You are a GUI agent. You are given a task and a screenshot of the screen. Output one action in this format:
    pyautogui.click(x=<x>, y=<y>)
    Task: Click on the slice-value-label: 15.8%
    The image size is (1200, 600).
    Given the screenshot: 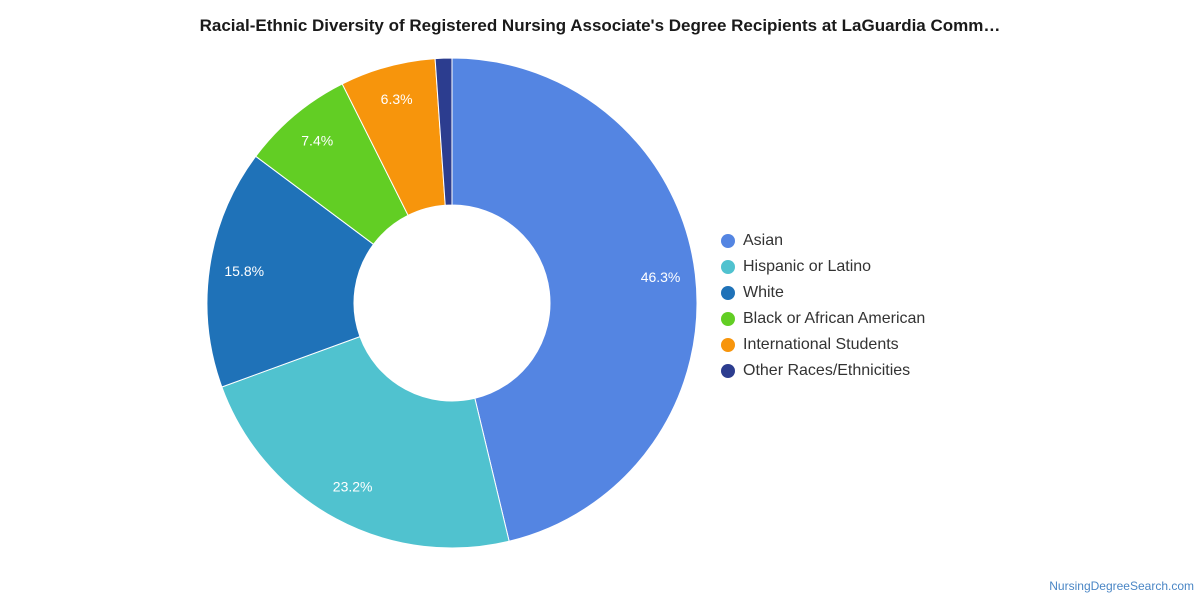 What is the action you would take?
    pyautogui.click(x=244, y=271)
    